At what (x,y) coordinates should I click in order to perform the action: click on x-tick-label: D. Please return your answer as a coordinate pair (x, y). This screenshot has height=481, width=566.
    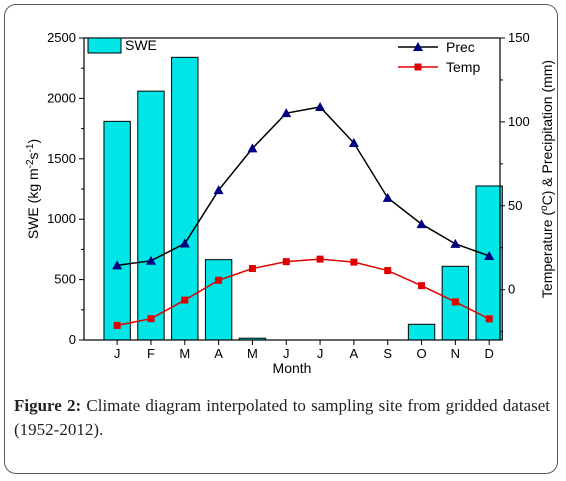
    Looking at the image, I should click on (488, 353).